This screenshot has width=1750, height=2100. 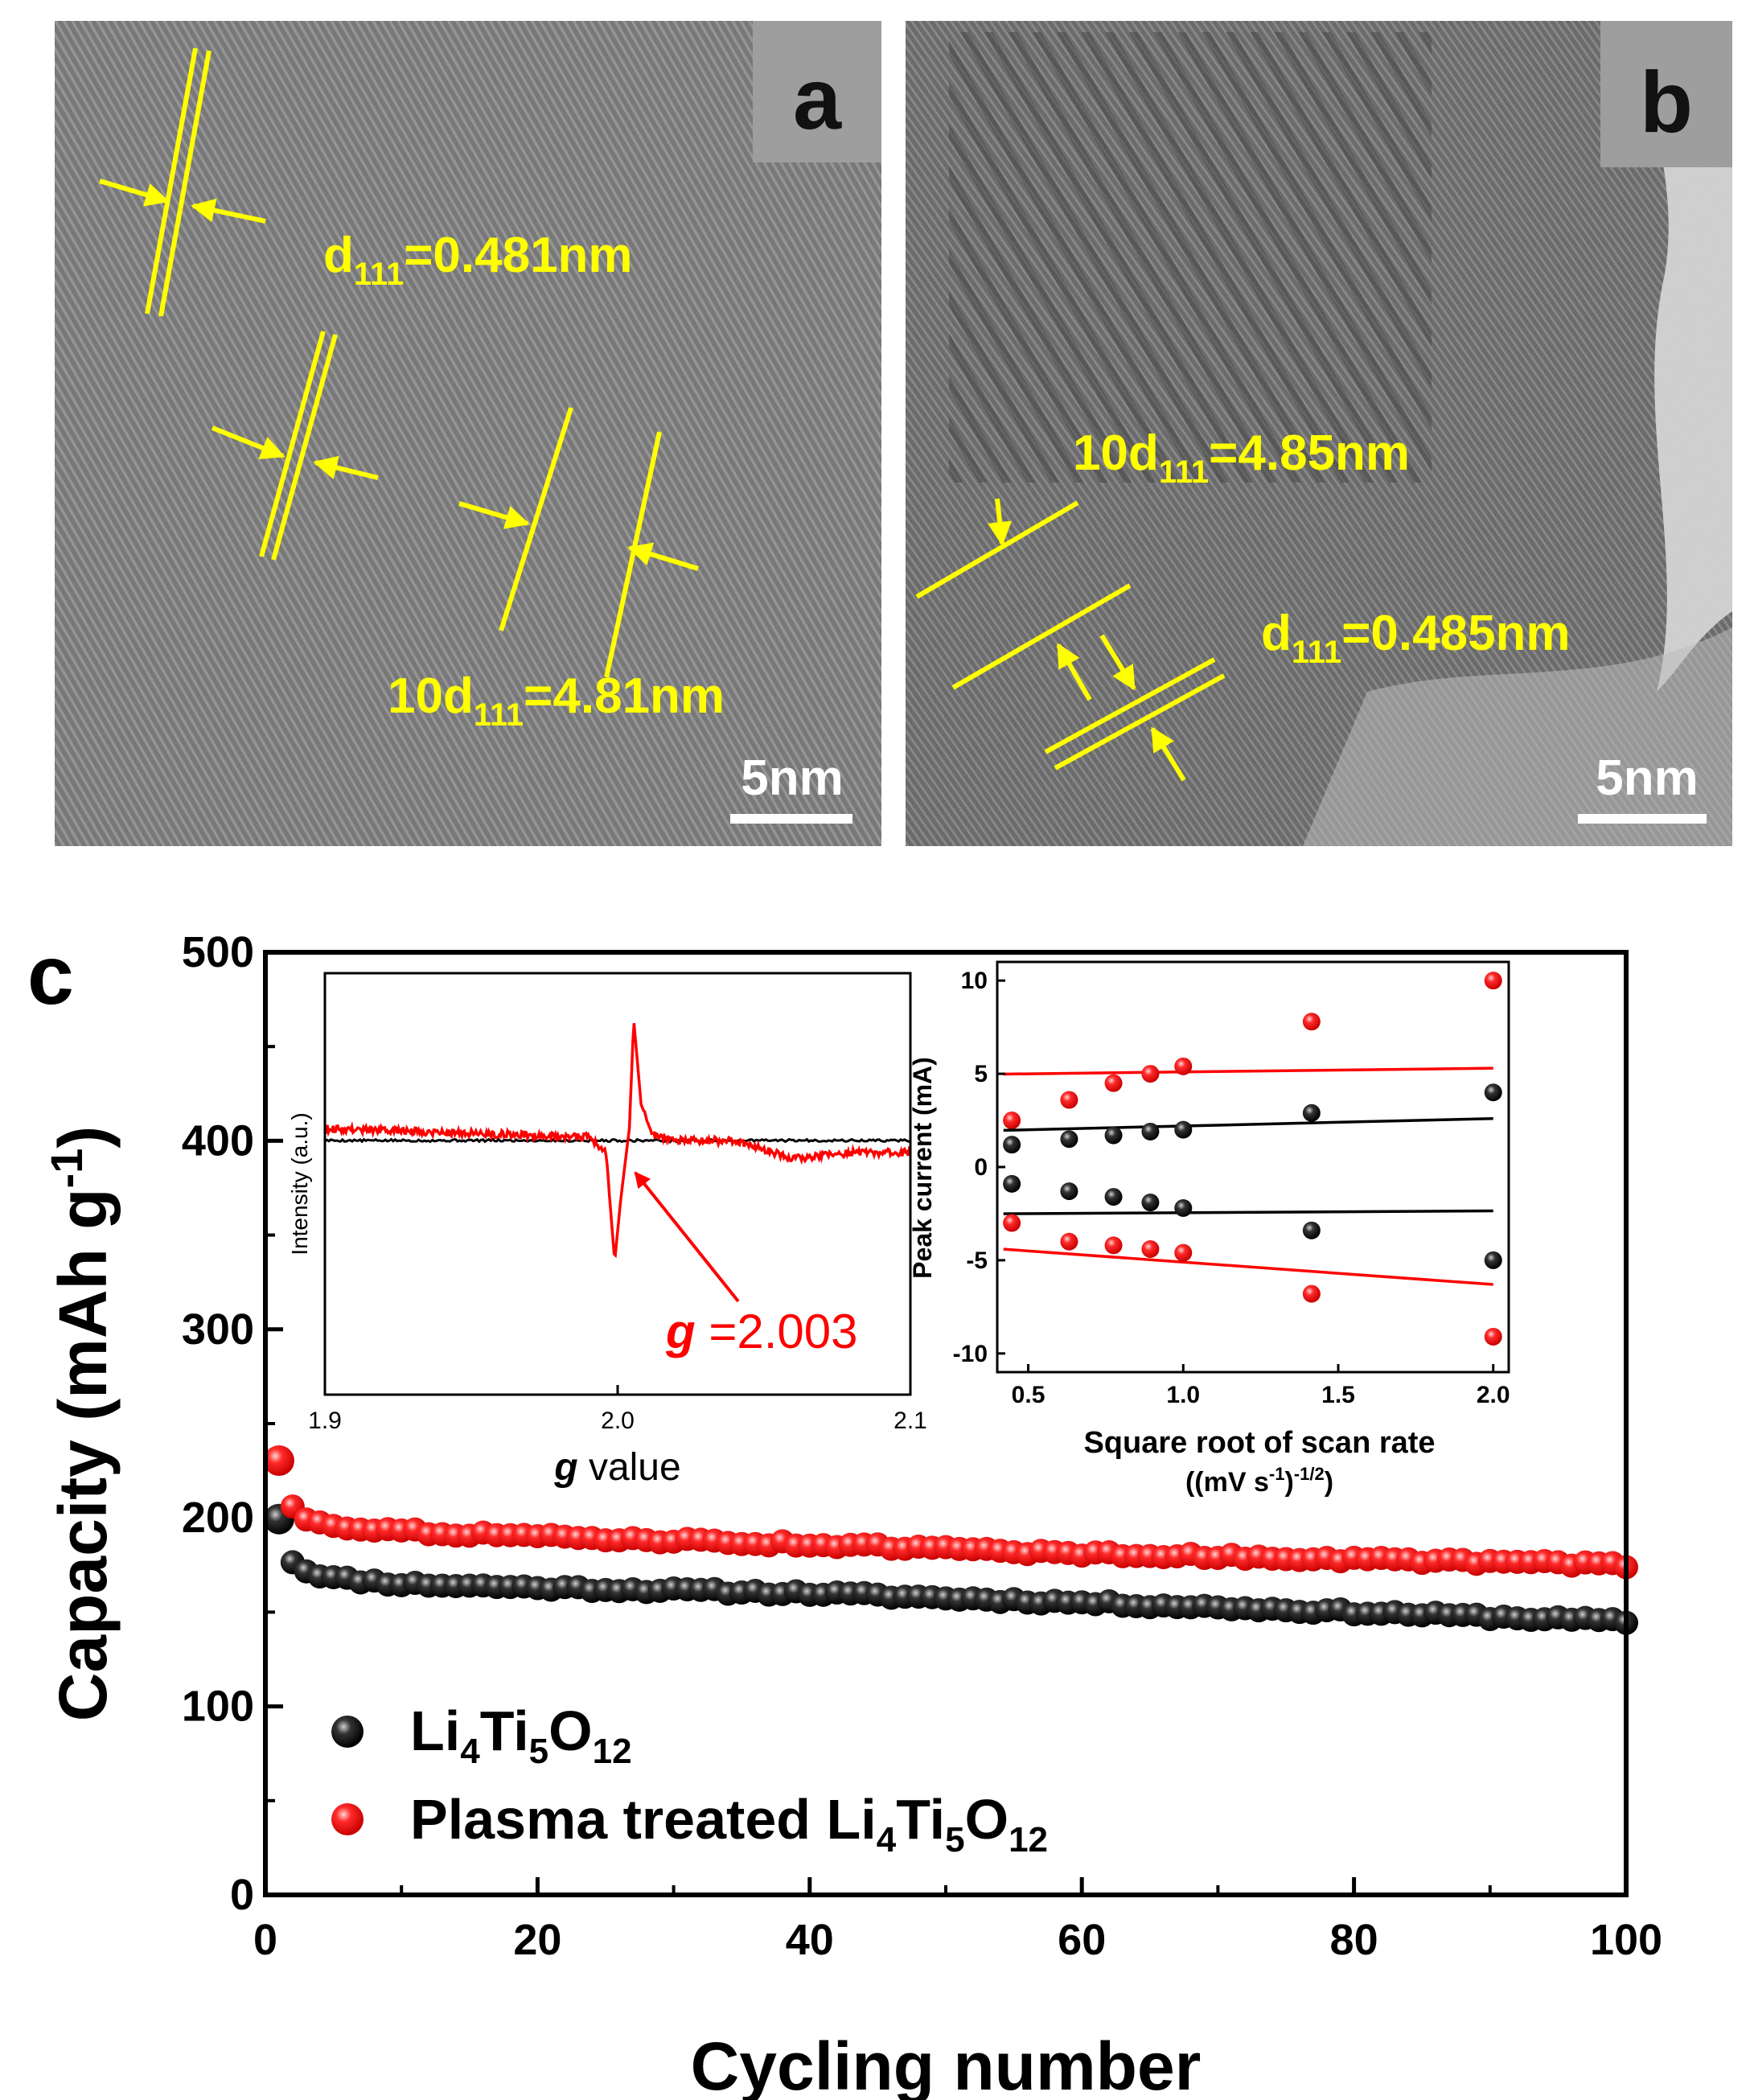 What do you see at coordinates (761, 1331) in the screenshot?
I see `epr-annotation: g =2.003` at bounding box center [761, 1331].